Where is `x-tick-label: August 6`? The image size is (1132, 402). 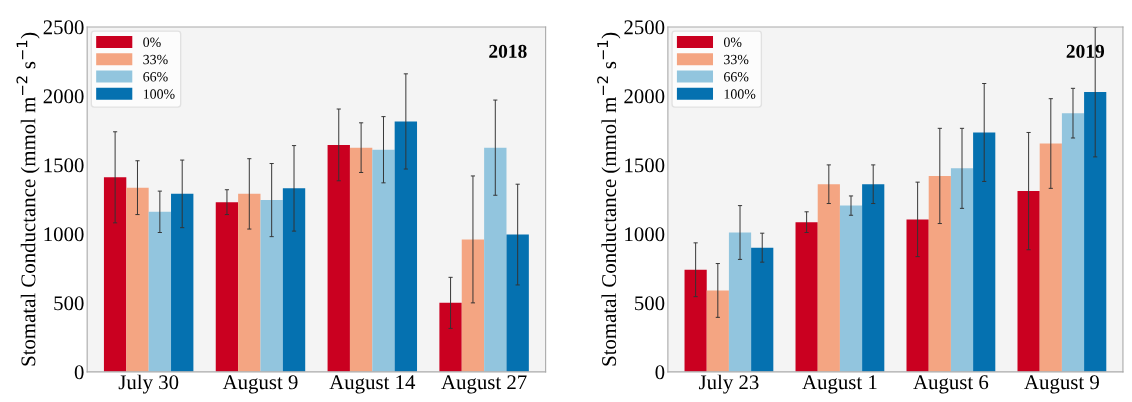 x-tick-label: August 6 is located at coordinates (951, 384).